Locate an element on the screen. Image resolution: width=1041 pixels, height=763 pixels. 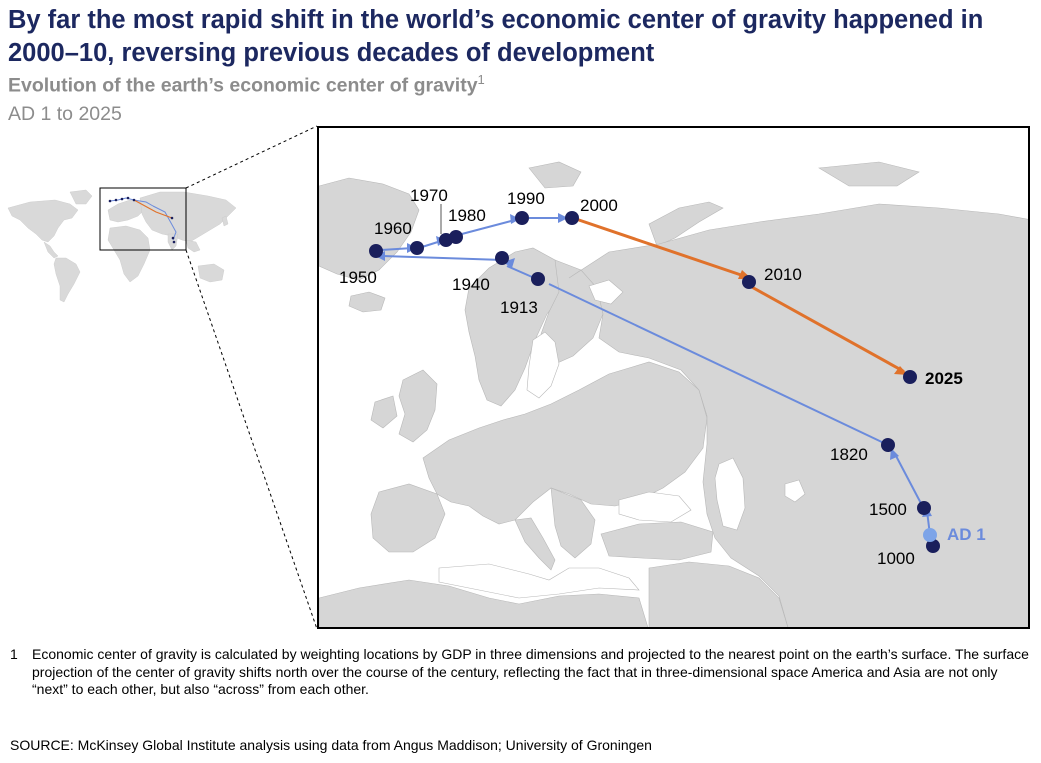
sea-baltic is located at coordinates (543, 365).